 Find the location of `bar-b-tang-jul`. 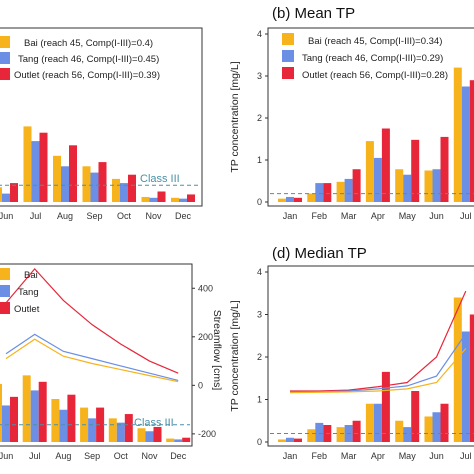

bar-b-tang-jul is located at coordinates (465, 144).